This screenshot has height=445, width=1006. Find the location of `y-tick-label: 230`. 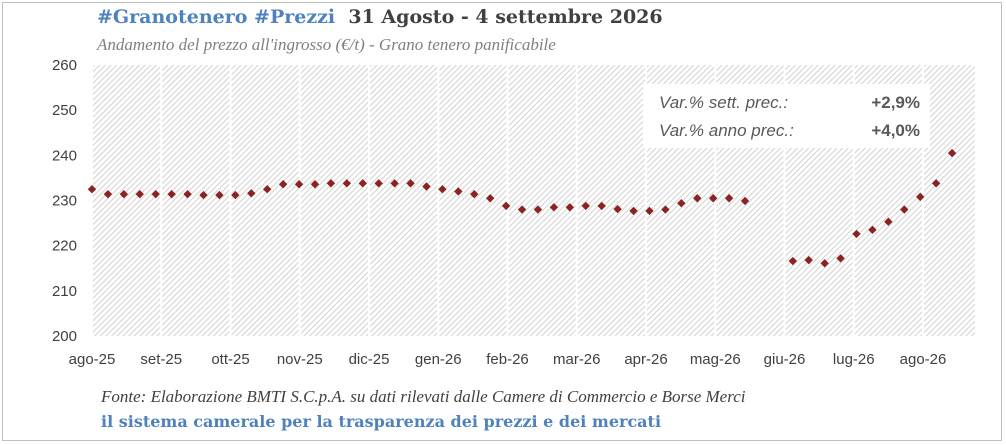

y-tick-label: 230 is located at coordinates (64, 201).